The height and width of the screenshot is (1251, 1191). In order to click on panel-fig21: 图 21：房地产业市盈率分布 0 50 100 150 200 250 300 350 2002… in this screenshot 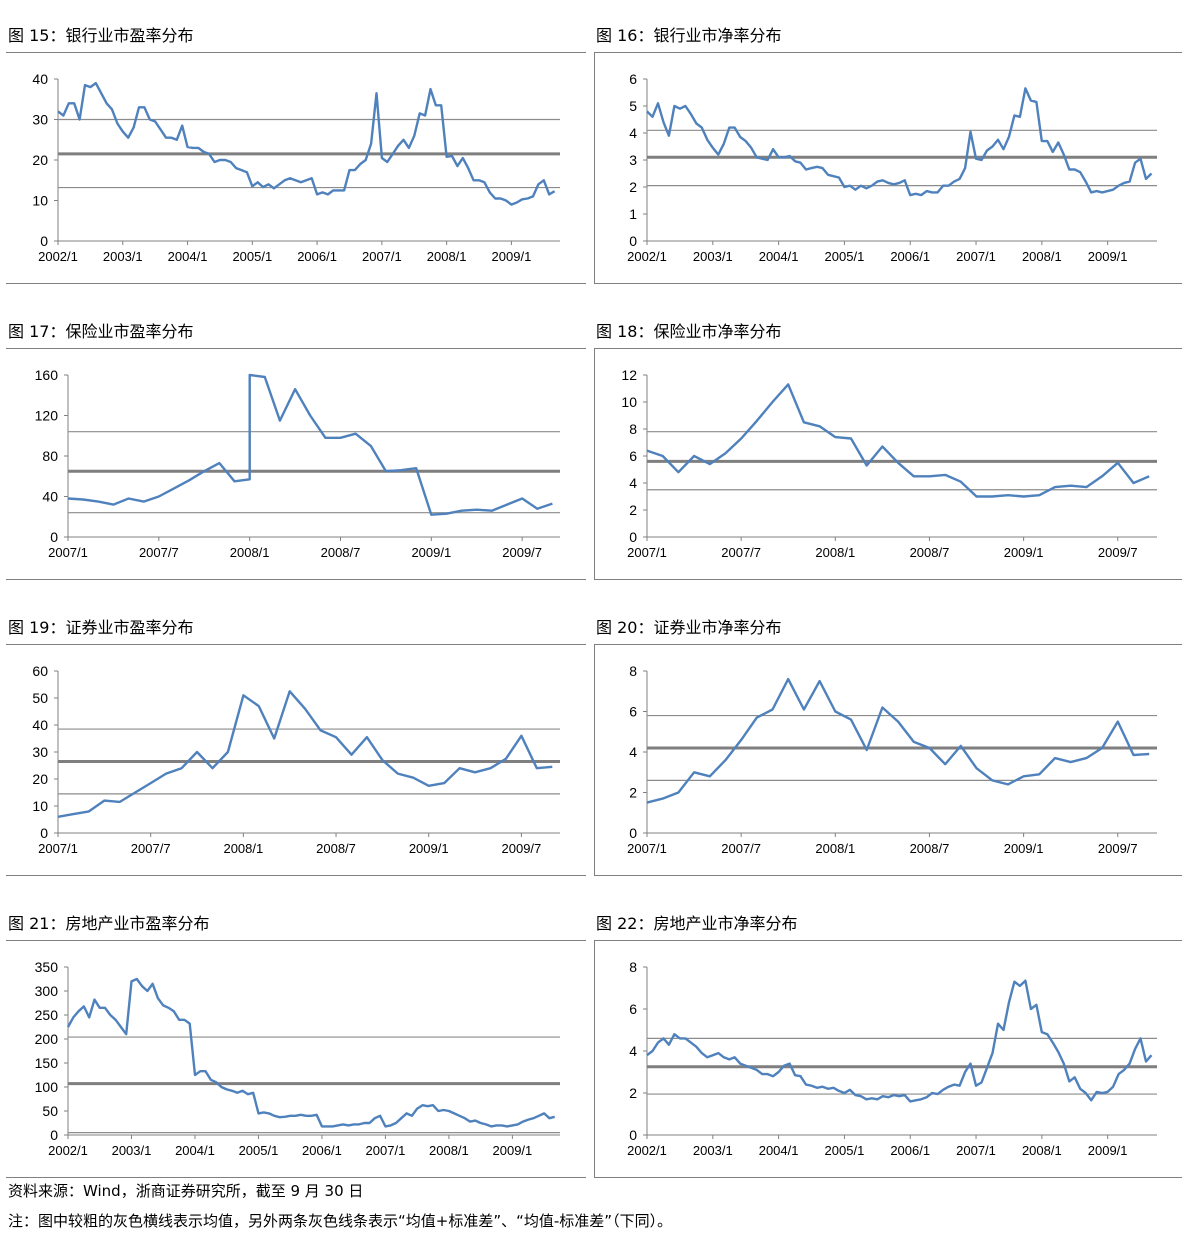, I will do `click(297, 1033)`.